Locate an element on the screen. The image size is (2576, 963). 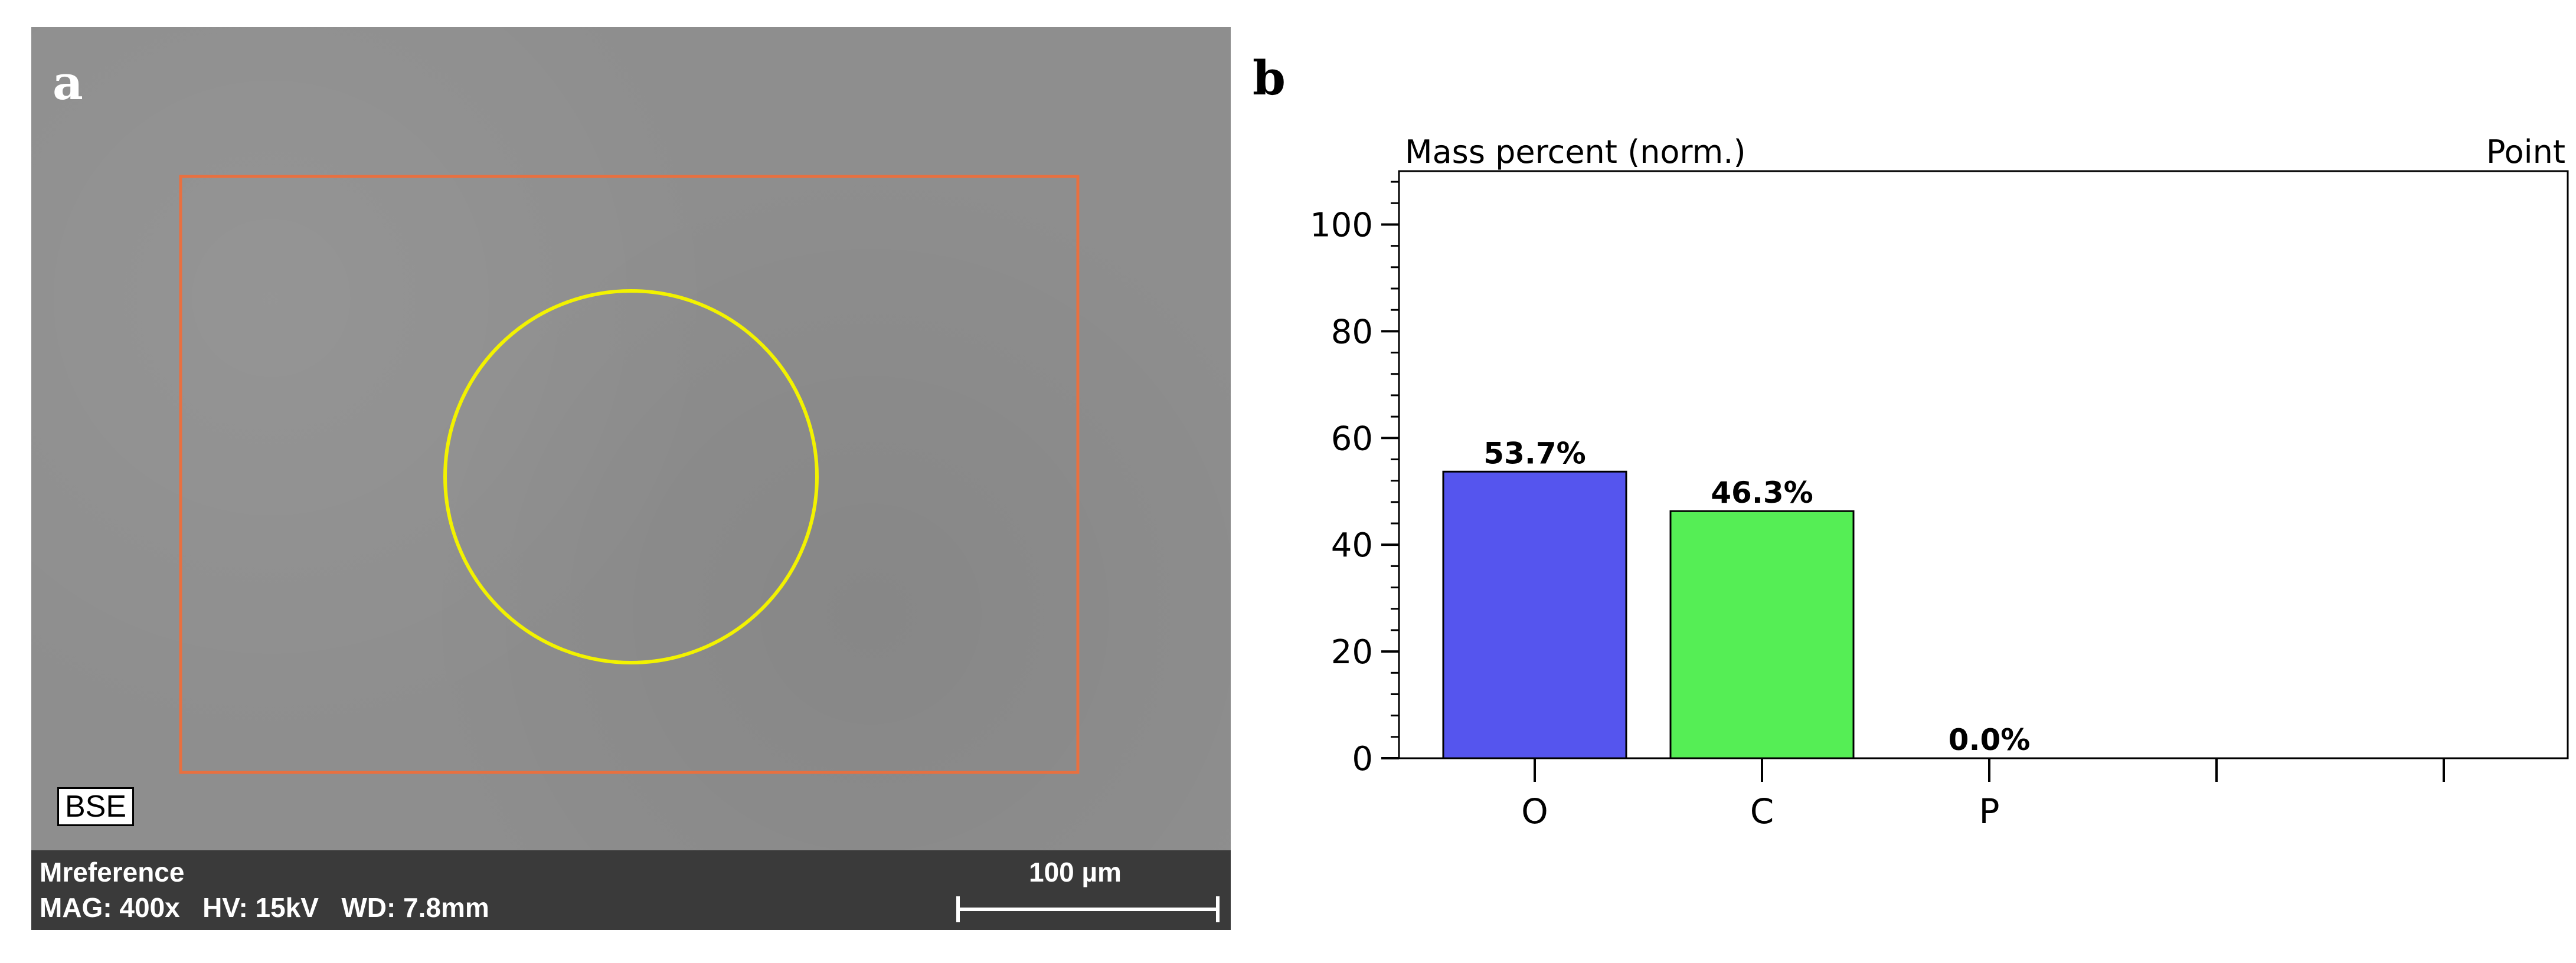
data-label-C: 46.3% is located at coordinates (1762, 493).